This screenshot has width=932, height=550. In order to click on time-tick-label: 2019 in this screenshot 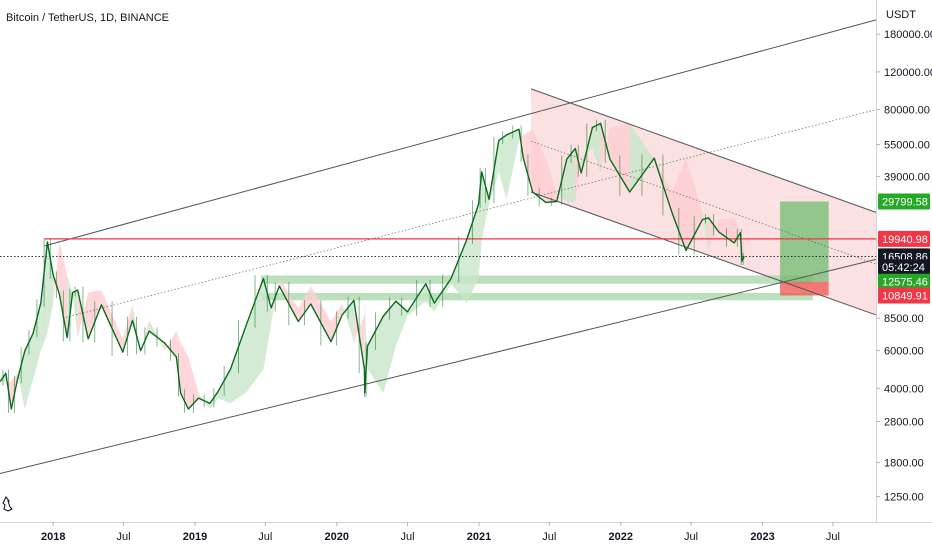, I will do `click(195, 537)`.